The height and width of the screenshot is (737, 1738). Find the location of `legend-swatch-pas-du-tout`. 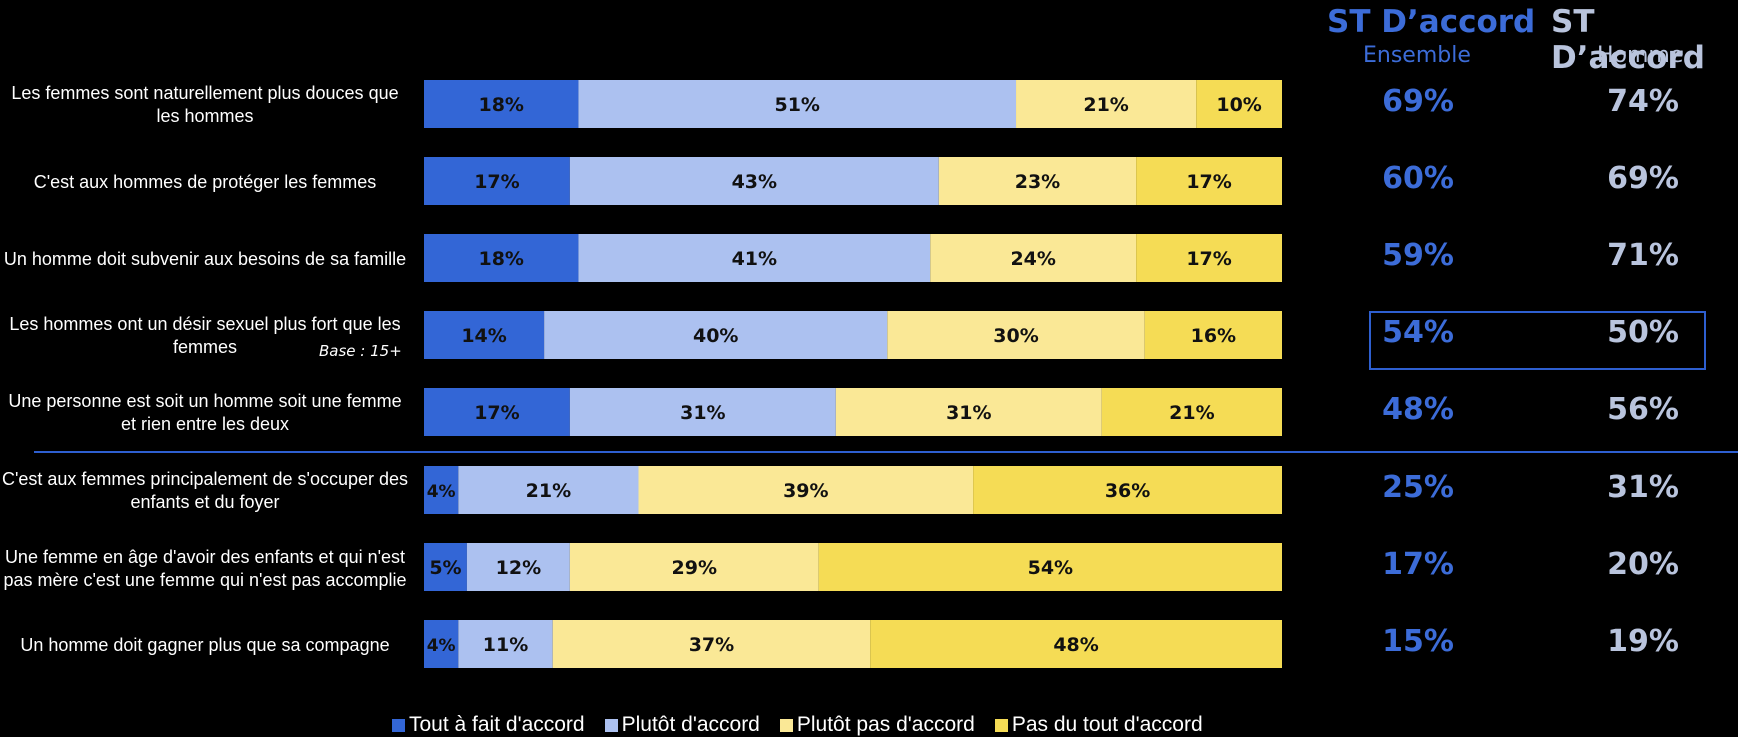

legend-swatch-pas-du-tout is located at coordinates (1001, 725).